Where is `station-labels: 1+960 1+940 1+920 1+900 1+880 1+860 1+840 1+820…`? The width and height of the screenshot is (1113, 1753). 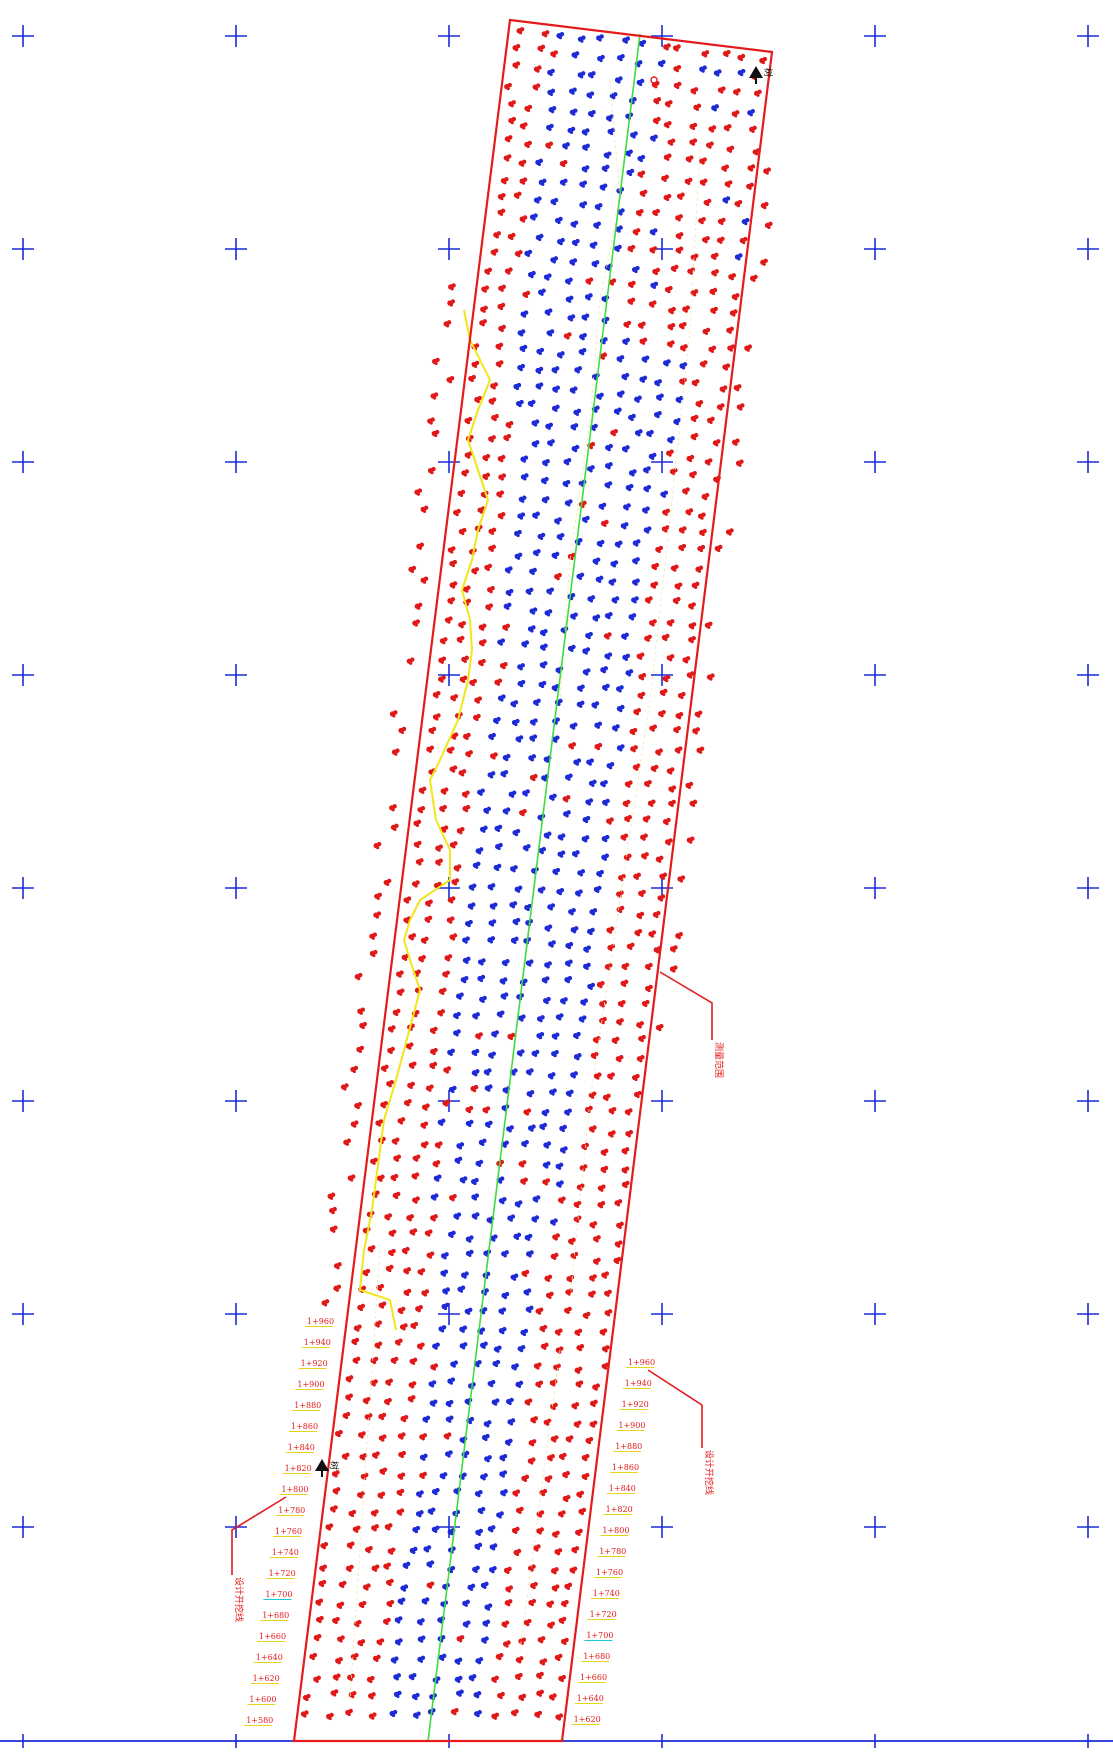 station-labels: 1+960 1+940 1+920 1+900 1+880 1+860 1+840 1+820… is located at coordinates (449, 1521).